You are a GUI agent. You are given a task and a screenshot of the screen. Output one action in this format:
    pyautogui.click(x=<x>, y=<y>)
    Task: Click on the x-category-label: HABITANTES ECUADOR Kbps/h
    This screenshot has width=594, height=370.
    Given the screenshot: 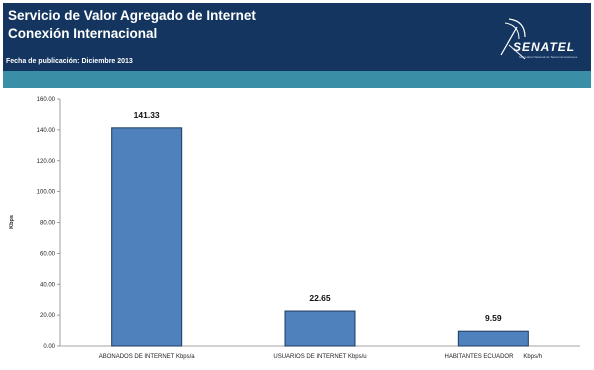 What is the action you would take?
    pyautogui.click(x=494, y=357)
    